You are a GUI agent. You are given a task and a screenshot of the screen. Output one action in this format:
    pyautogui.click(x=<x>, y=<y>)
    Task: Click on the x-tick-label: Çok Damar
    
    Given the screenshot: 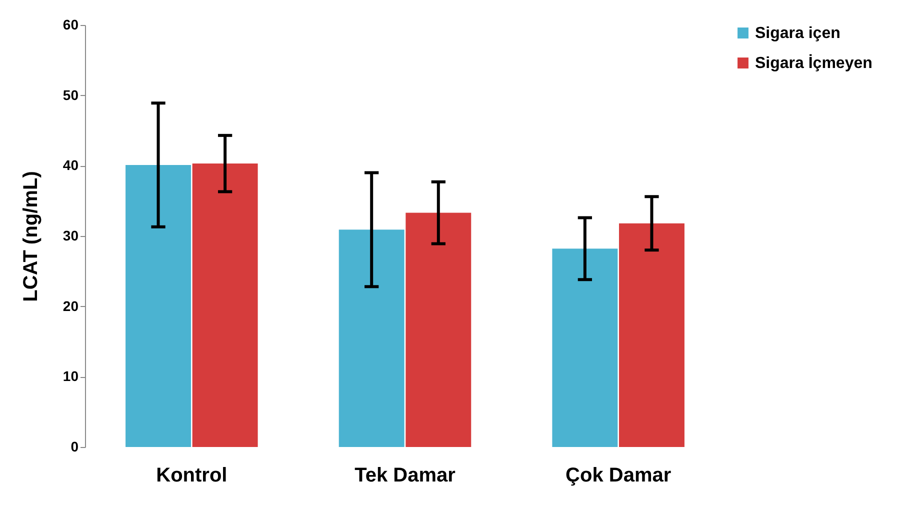 What is the action you would take?
    pyautogui.click(x=619, y=475)
    